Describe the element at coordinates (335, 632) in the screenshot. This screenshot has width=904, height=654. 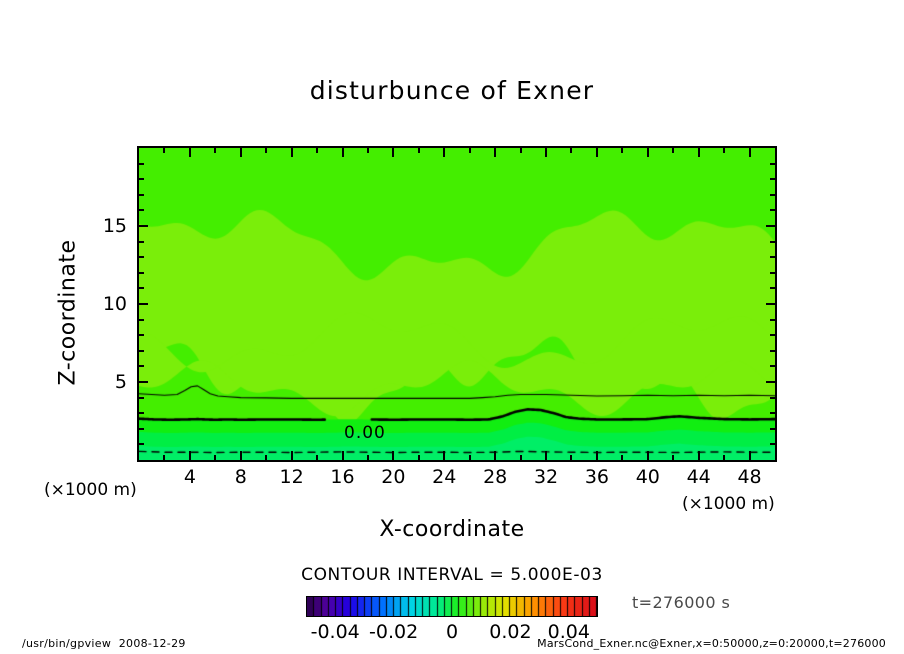
I see `colorbar-tick-label: -0.04` at that location.